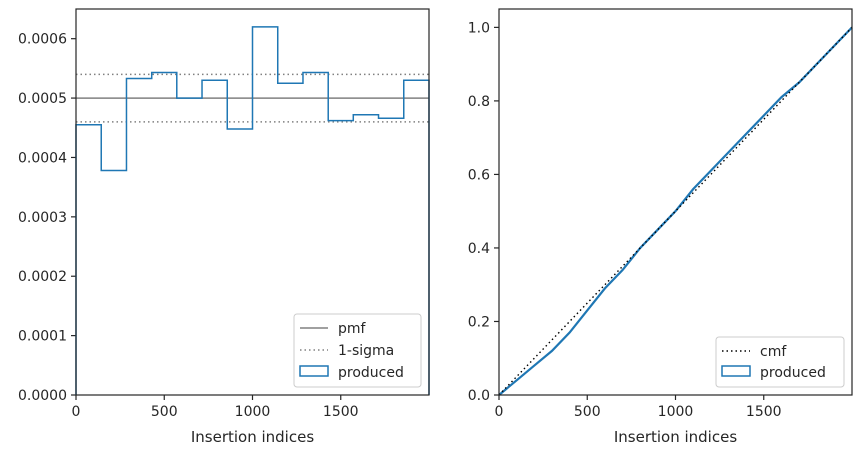 This screenshot has width=861, height=453. What do you see at coordinates (42, 158) in the screenshot?
I see `pmf-y-tick-label: 0.0004` at bounding box center [42, 158].